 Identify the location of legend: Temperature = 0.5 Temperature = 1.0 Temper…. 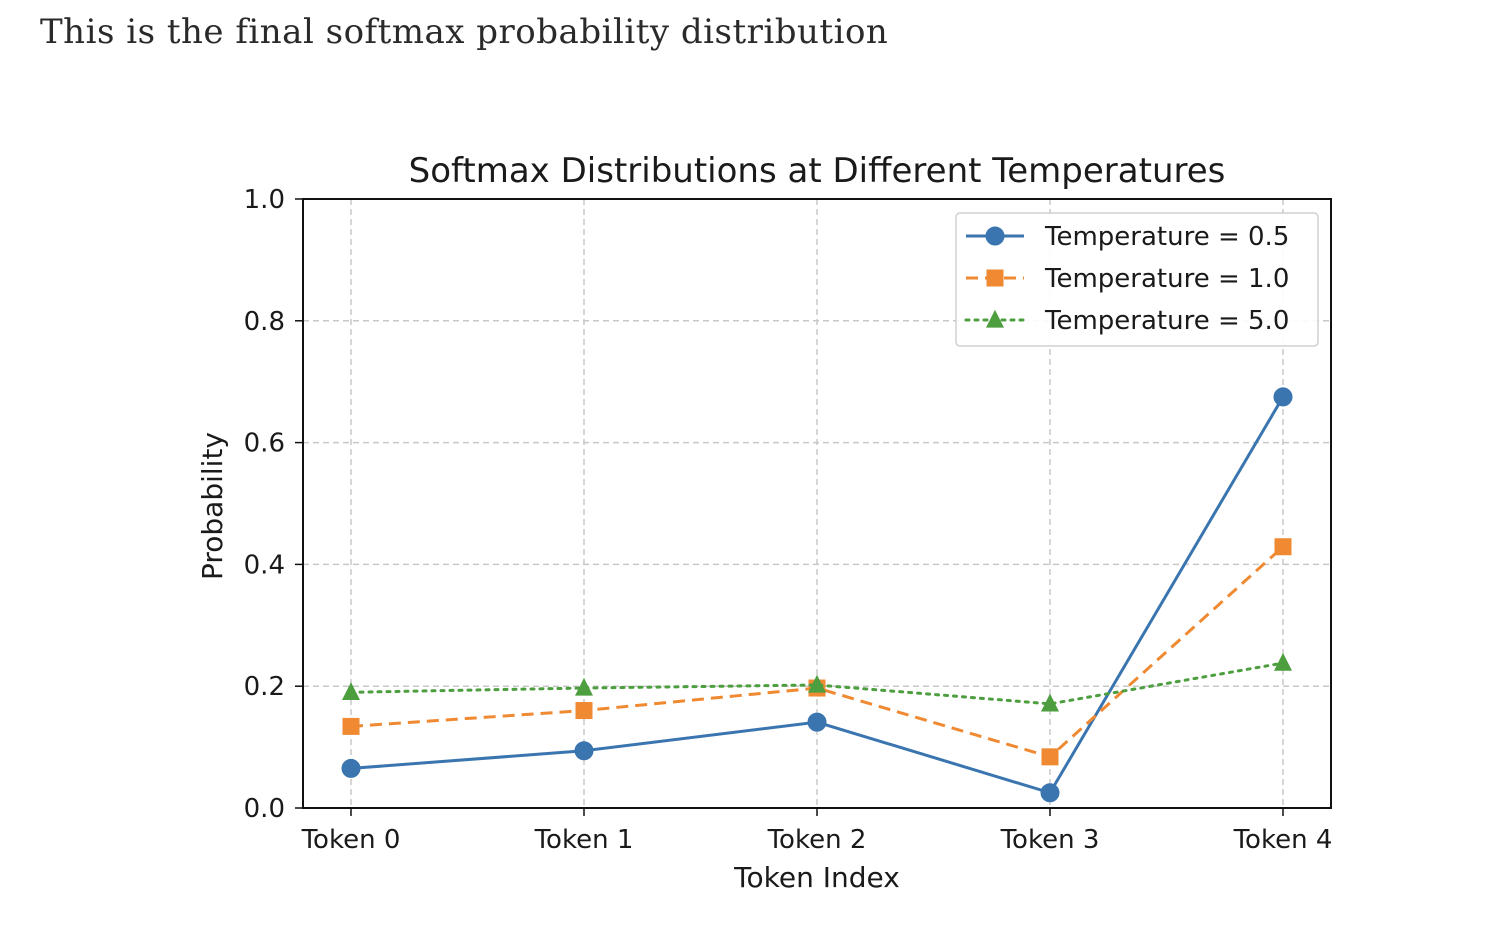
(1137, 279).